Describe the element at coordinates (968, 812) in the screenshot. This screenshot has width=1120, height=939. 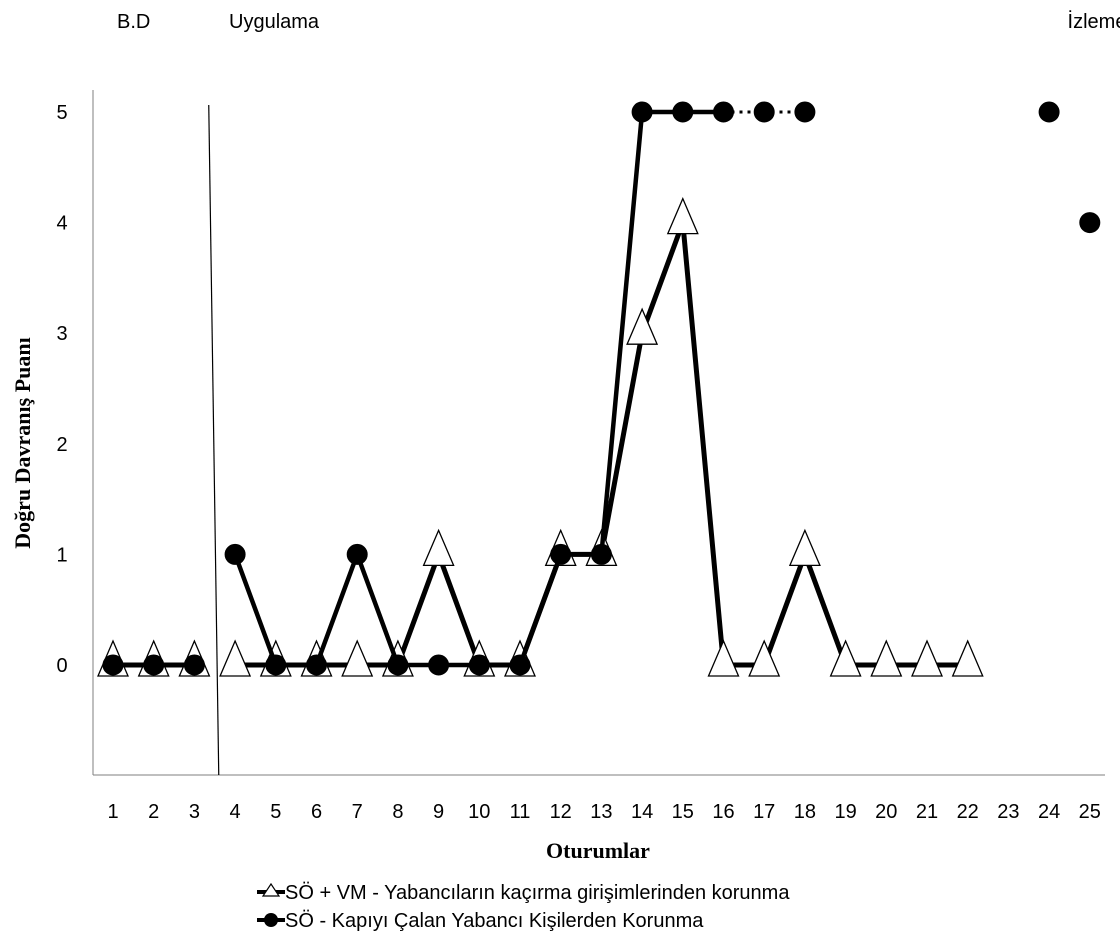
I see `x-tick-label: 22` at that location.